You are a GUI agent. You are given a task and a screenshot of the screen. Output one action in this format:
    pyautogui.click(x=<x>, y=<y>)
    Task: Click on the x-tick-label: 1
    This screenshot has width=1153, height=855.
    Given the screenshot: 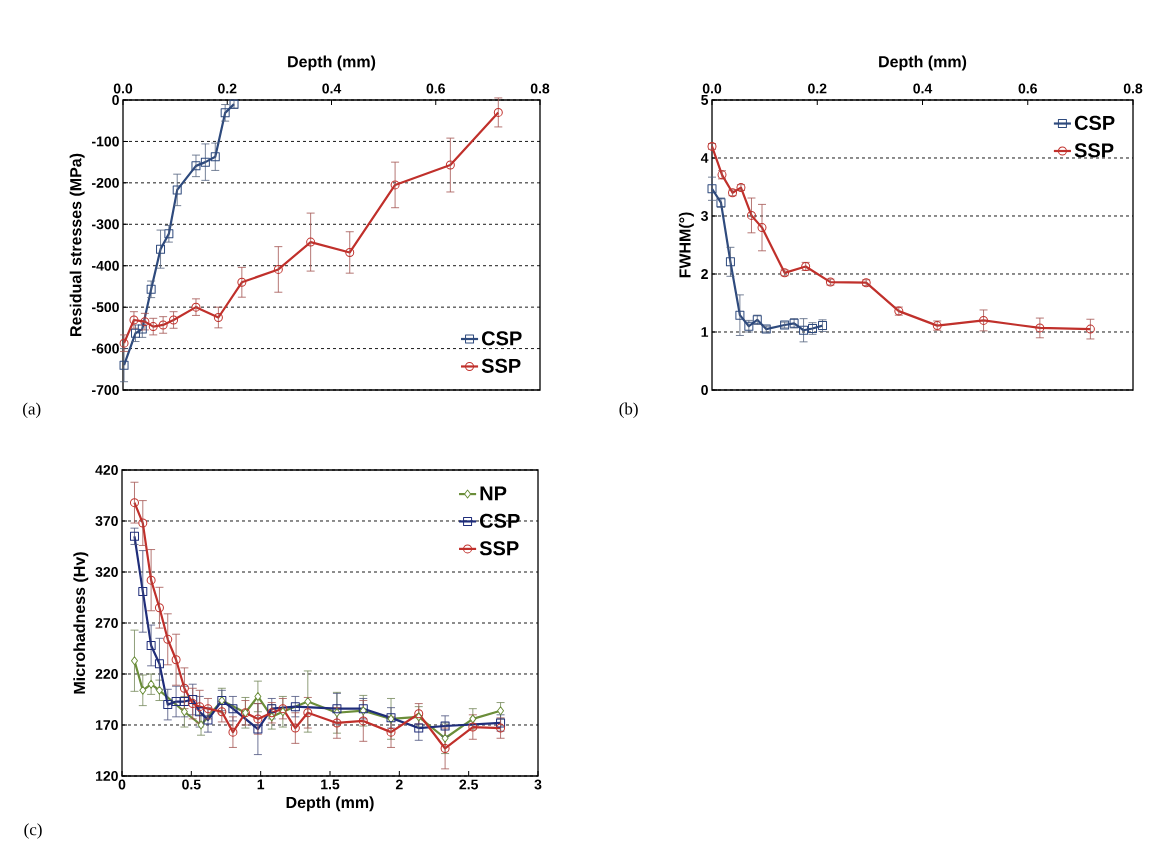 What is the action you would take?
    pyautogui.click(x=261, y=784)
    